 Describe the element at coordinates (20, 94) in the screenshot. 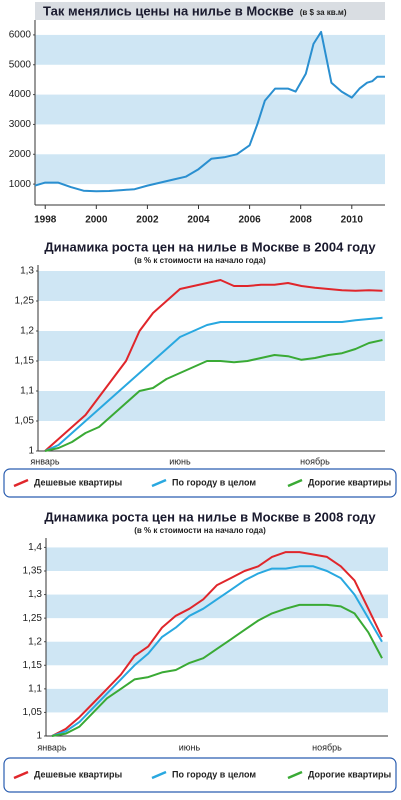

I see `y-tick-label: 4000` at that location.